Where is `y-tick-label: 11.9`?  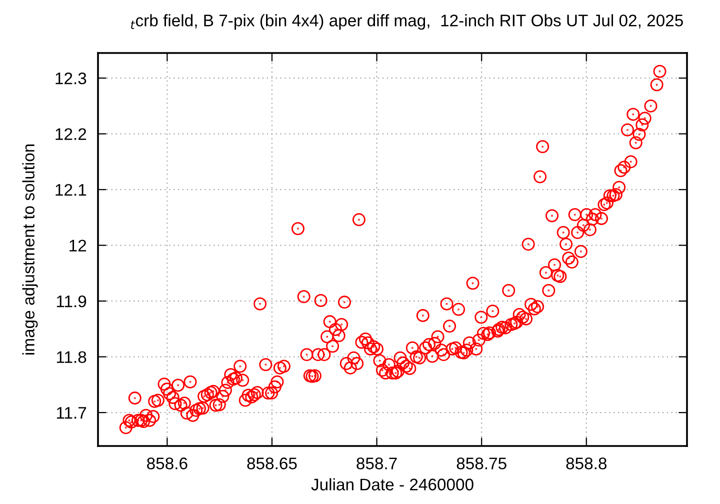
y-tick-label: 11.9 is located at coordinates (71, 301).